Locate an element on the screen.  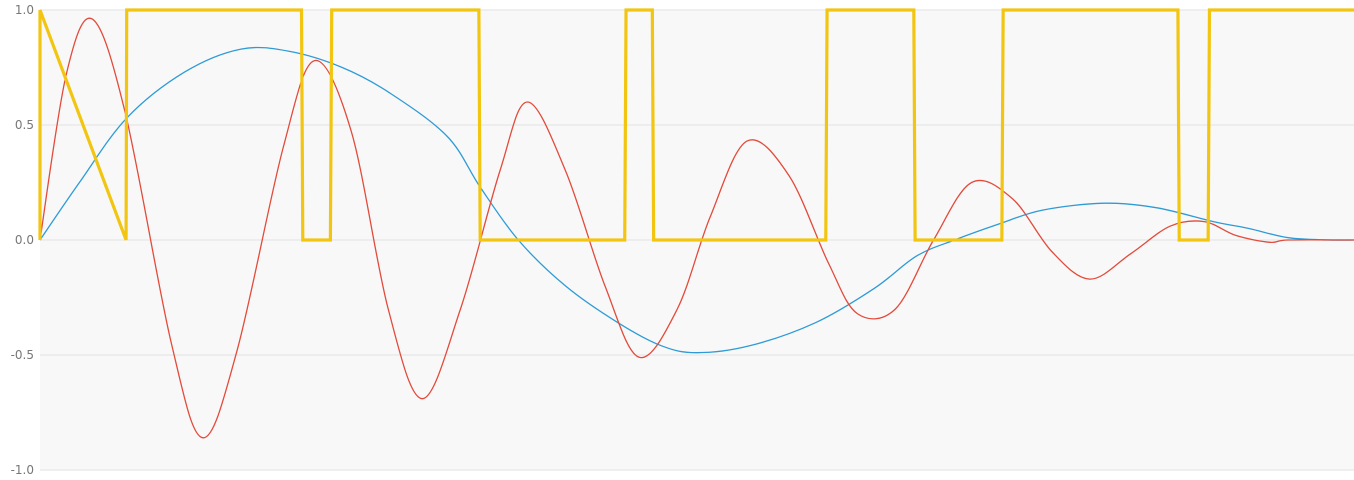
y-tick-label: 1.0 is located at coordinates (24, 10).